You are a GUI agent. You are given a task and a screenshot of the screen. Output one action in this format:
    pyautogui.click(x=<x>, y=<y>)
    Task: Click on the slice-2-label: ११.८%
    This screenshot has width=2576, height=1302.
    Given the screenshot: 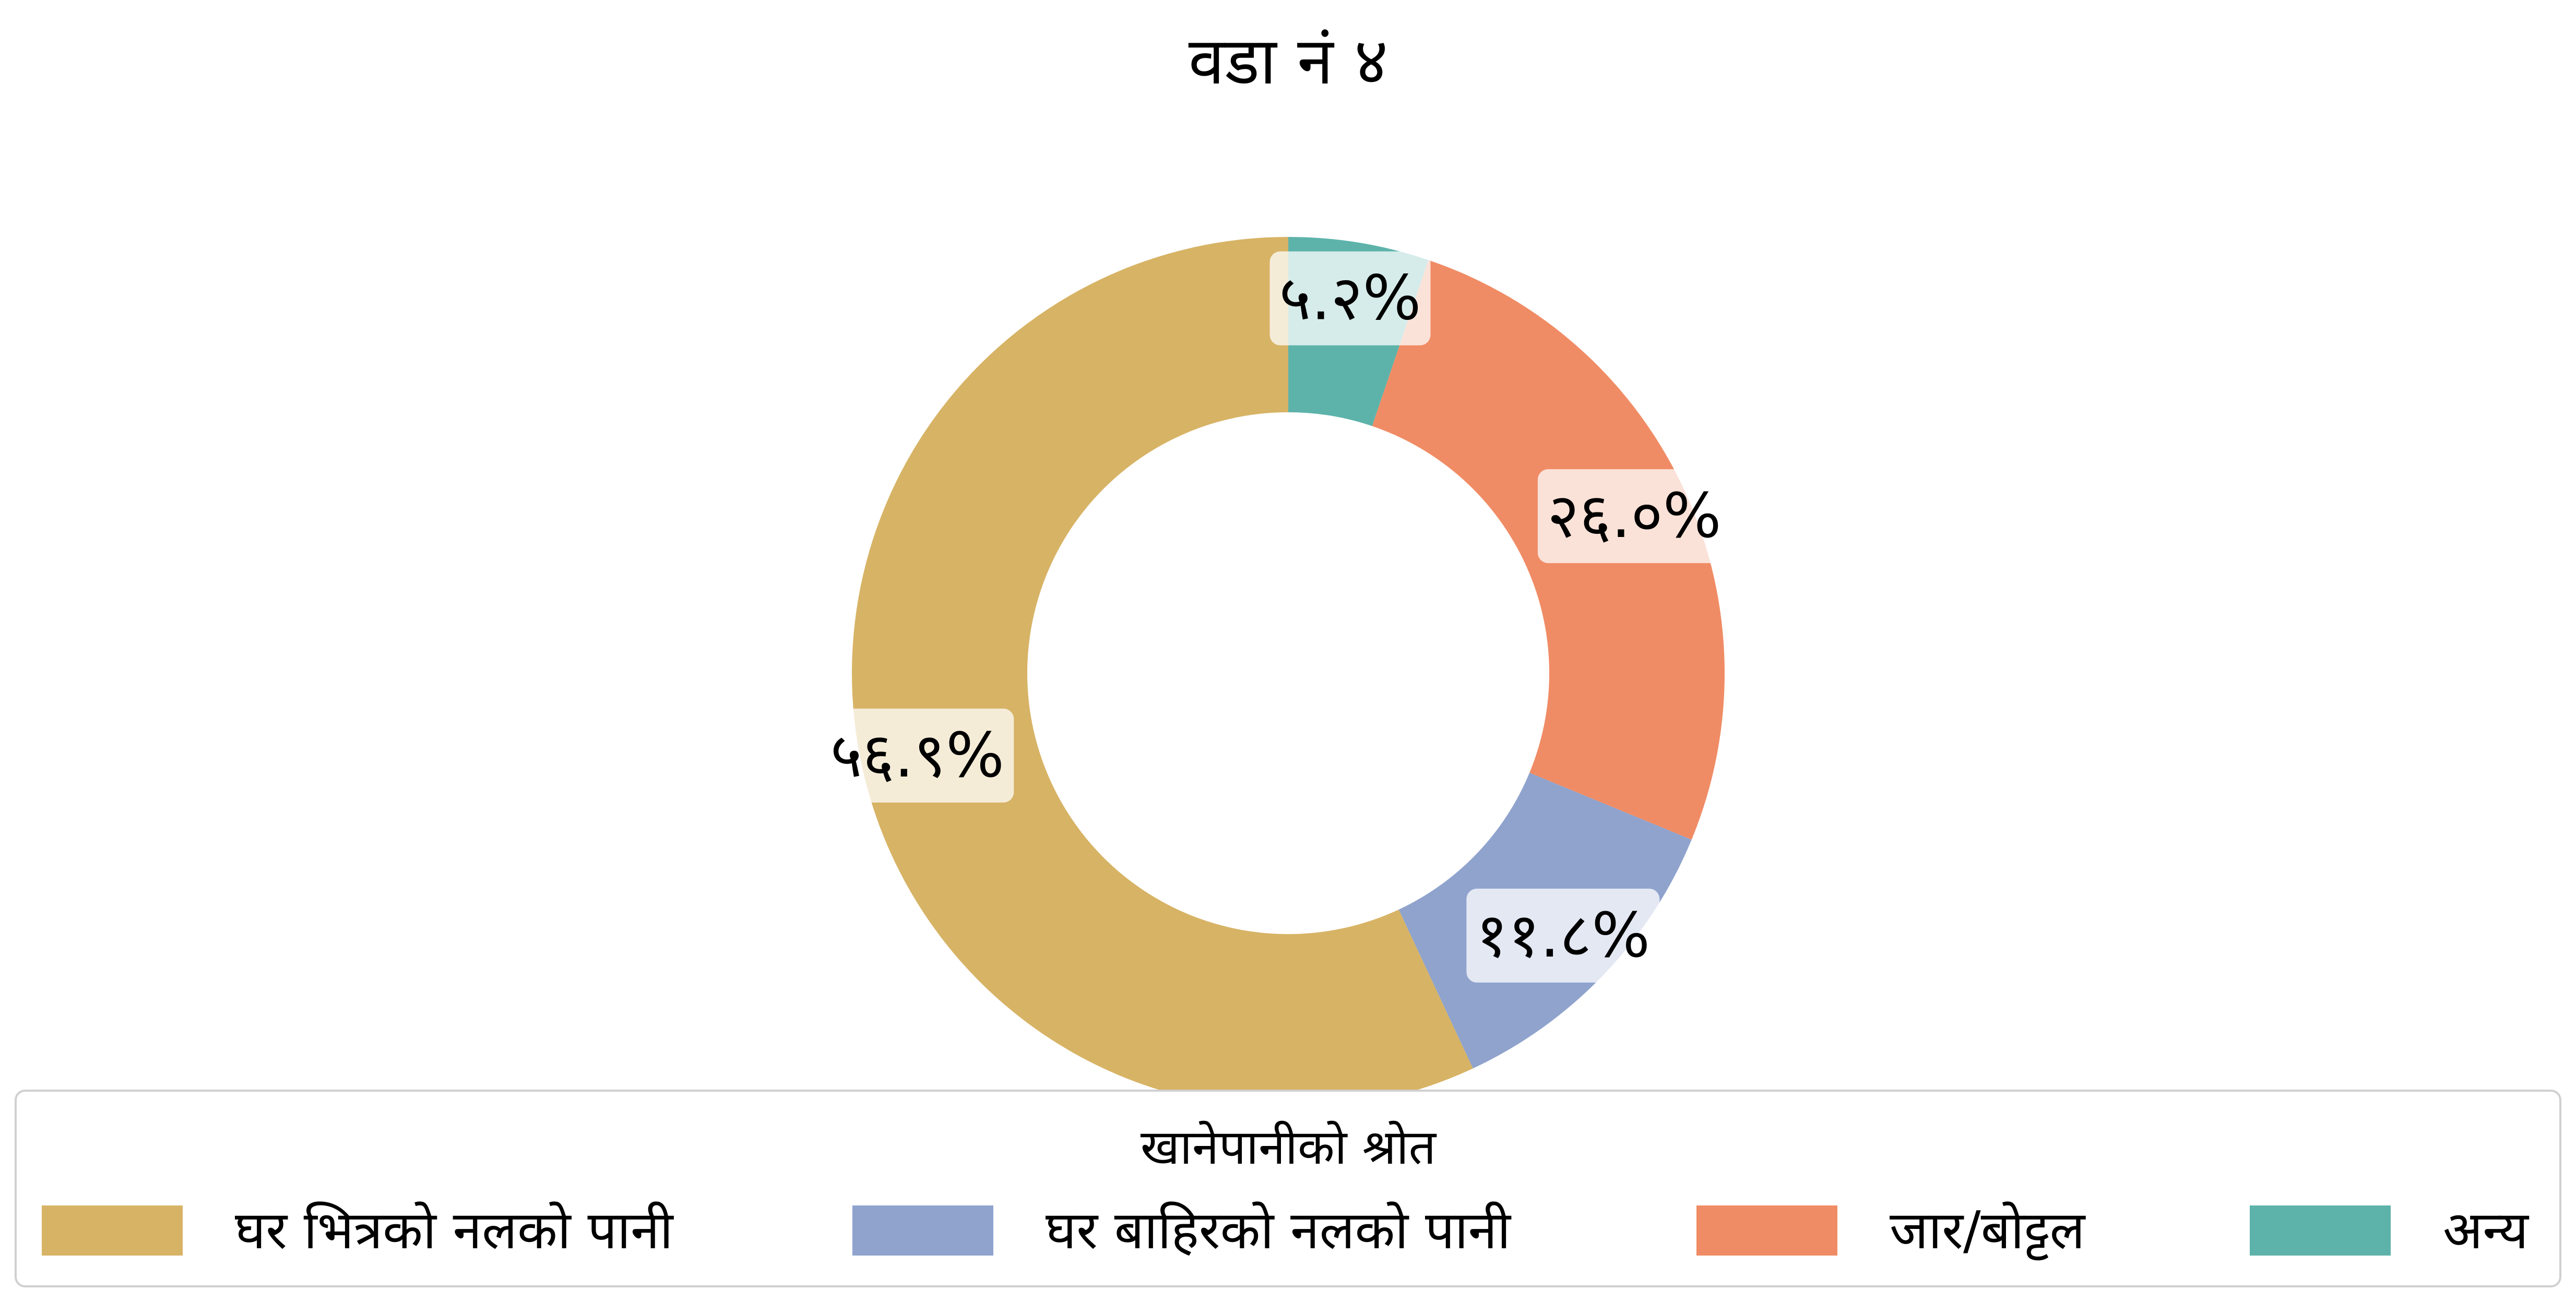 What is the action you would take?
    pyautogui.click(x=1563, y=935)
    